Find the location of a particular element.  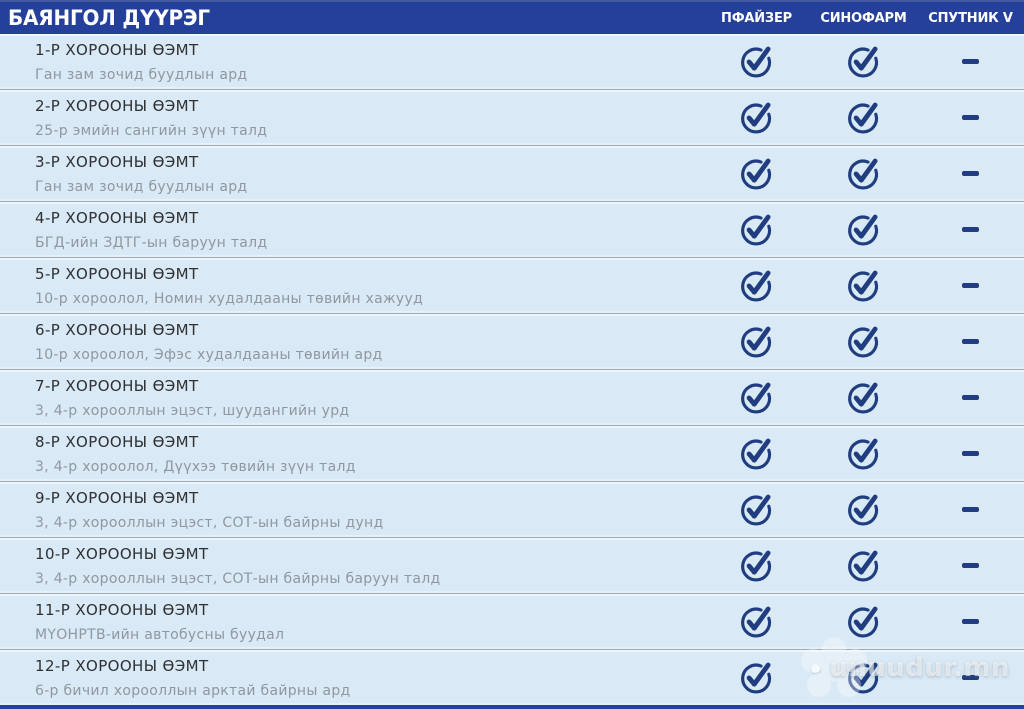

district-title: БАЯНГОЛ ДҮҮРЭГ is located at coordinates (109, 18).